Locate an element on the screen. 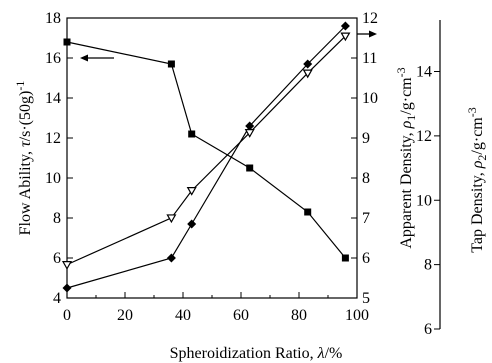  y-right1-tick-label: 6 is located at coordinates (366, 258).